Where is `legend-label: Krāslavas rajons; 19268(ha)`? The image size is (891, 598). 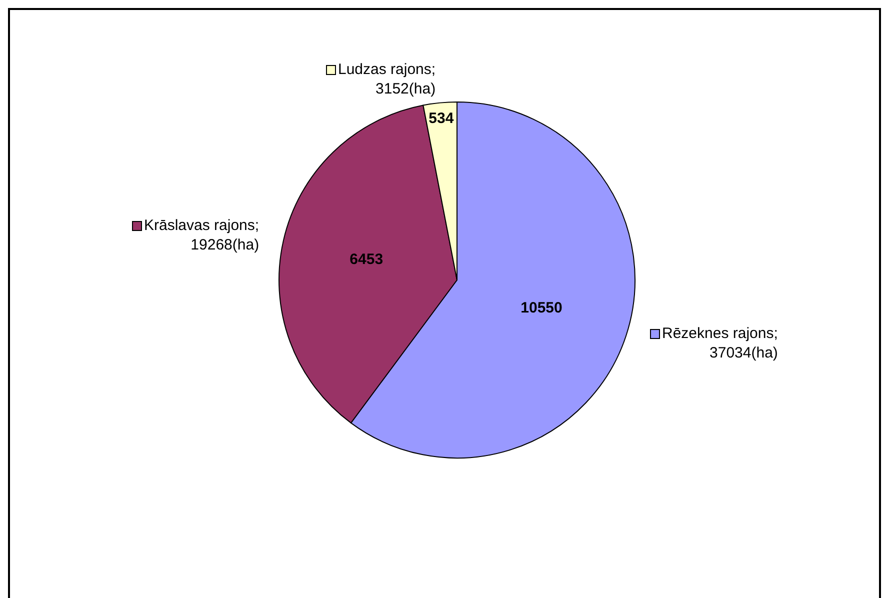
legend-label: Krāslavas rajons; 19268(ha) is located at coordinates (202, 235).